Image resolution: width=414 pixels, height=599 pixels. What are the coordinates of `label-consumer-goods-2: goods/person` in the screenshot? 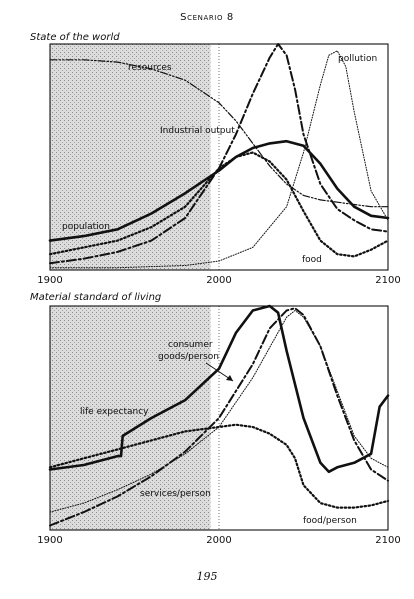 It's located at (188, 357).